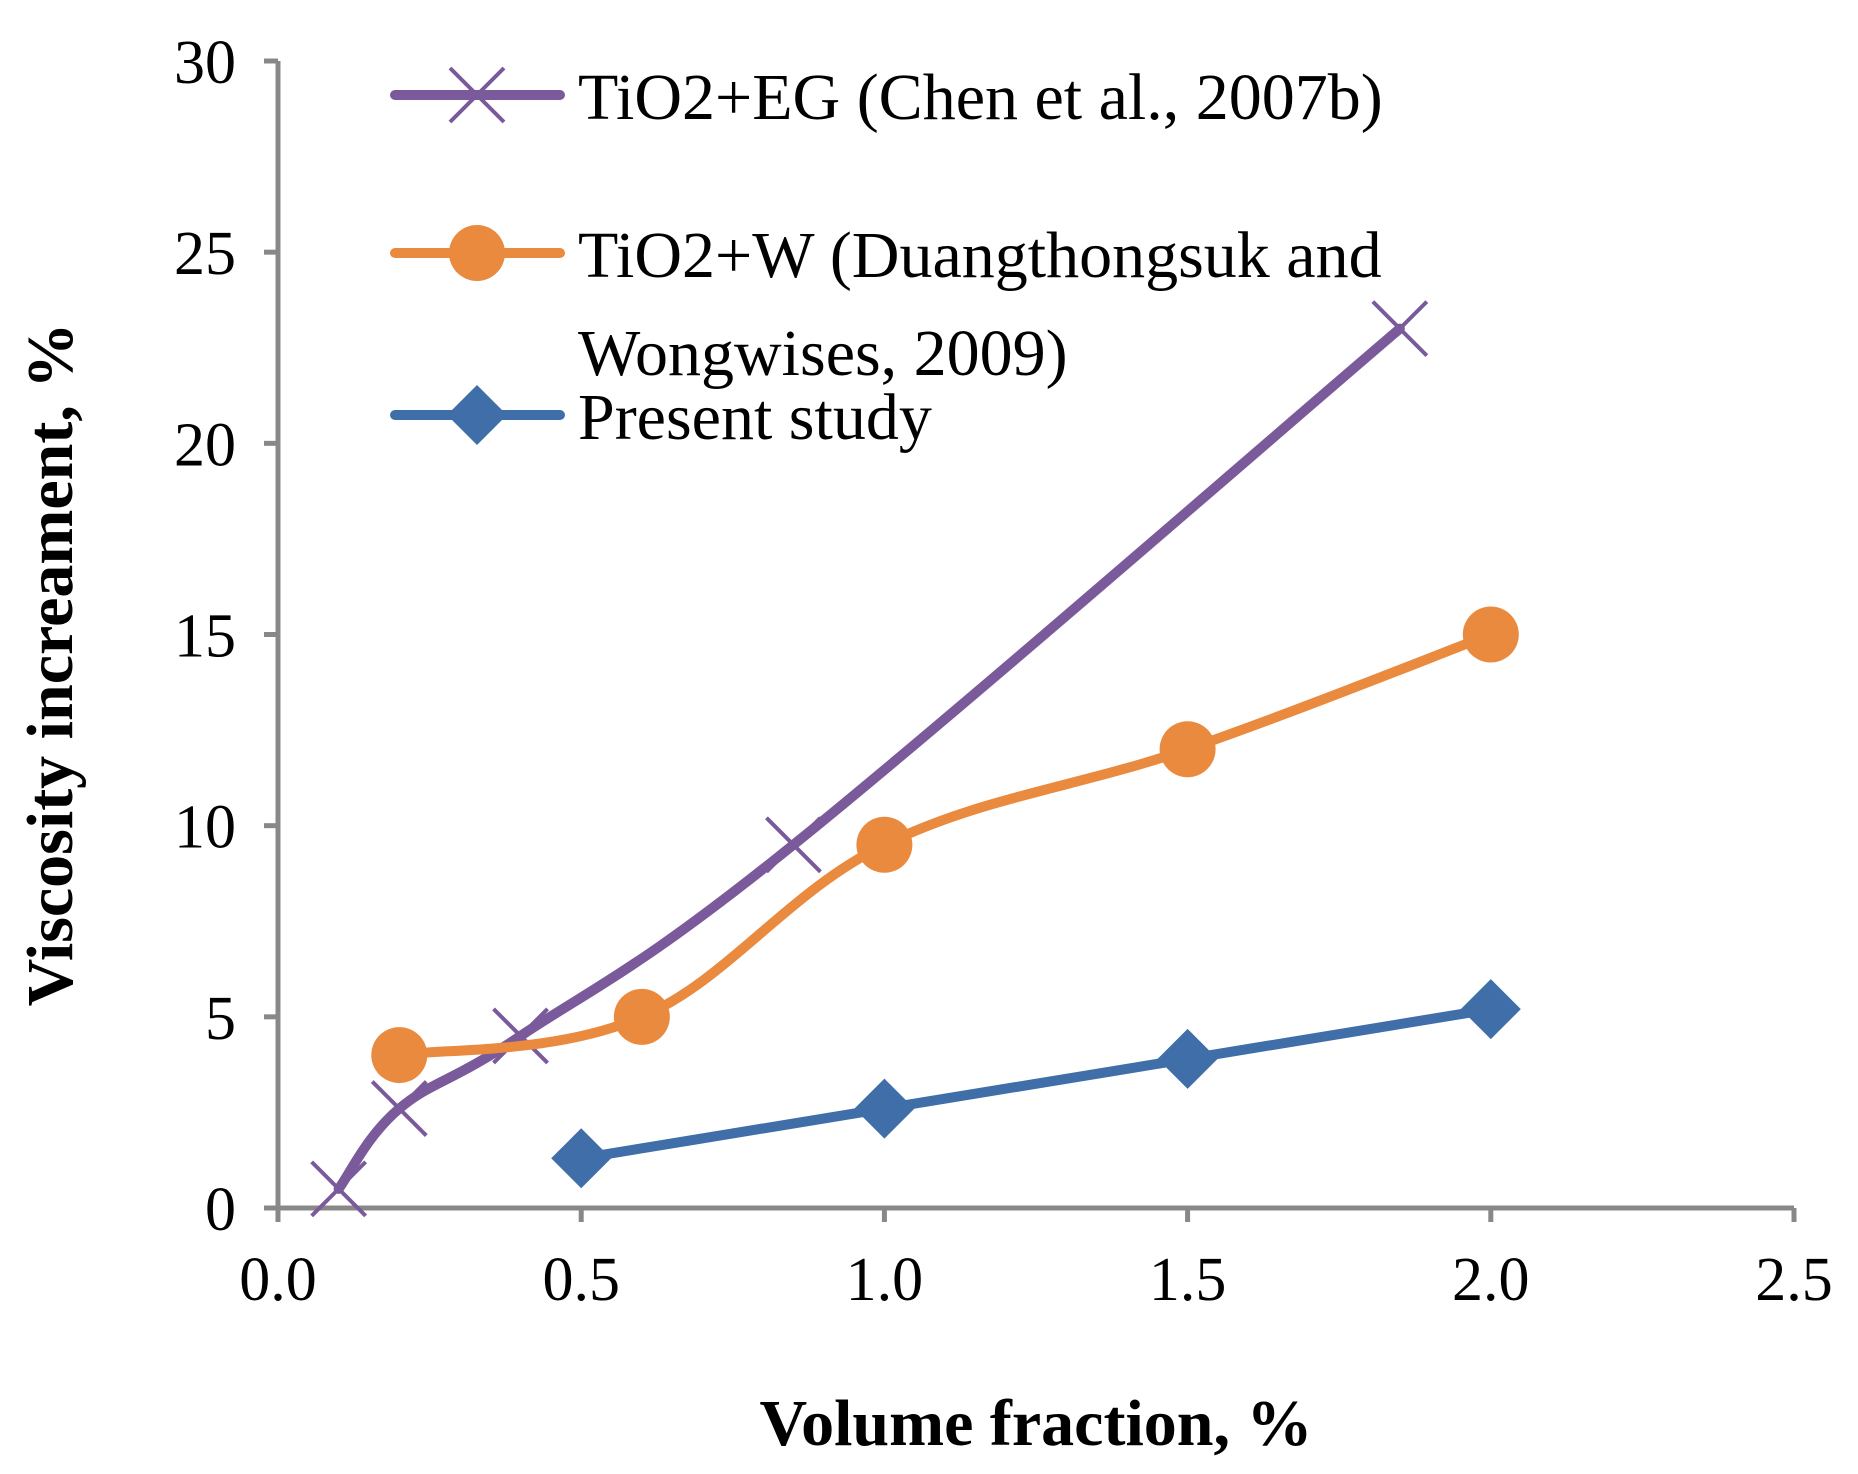 The width and height of the screenshot is (1858, 1474). Describe the element at coordinates (755, 417) in the screenshot. I see `legend-label: Present study` at that location.